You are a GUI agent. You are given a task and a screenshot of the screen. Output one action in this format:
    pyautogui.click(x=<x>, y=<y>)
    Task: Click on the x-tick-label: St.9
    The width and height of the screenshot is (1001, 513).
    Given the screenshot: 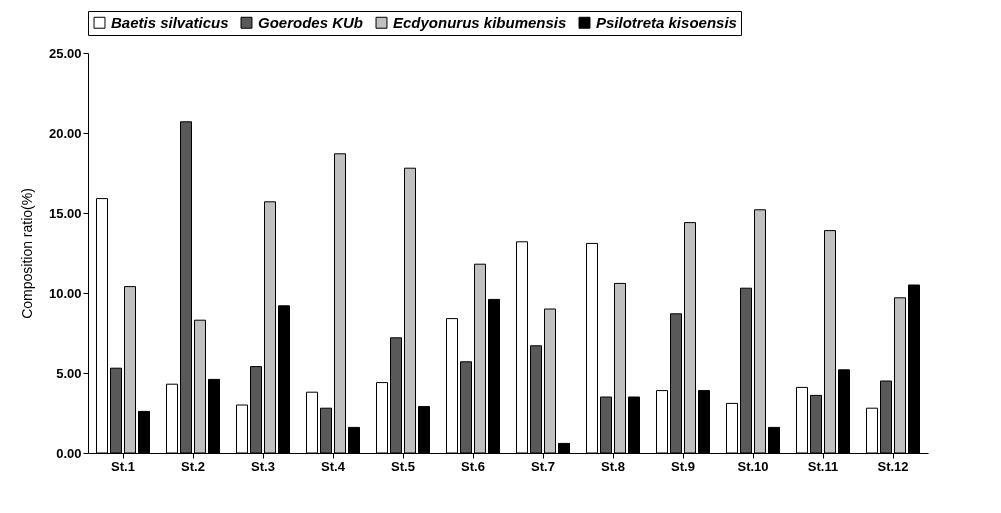 What is the action you would take?
    pyautogui.click(x=683, y=466)
    